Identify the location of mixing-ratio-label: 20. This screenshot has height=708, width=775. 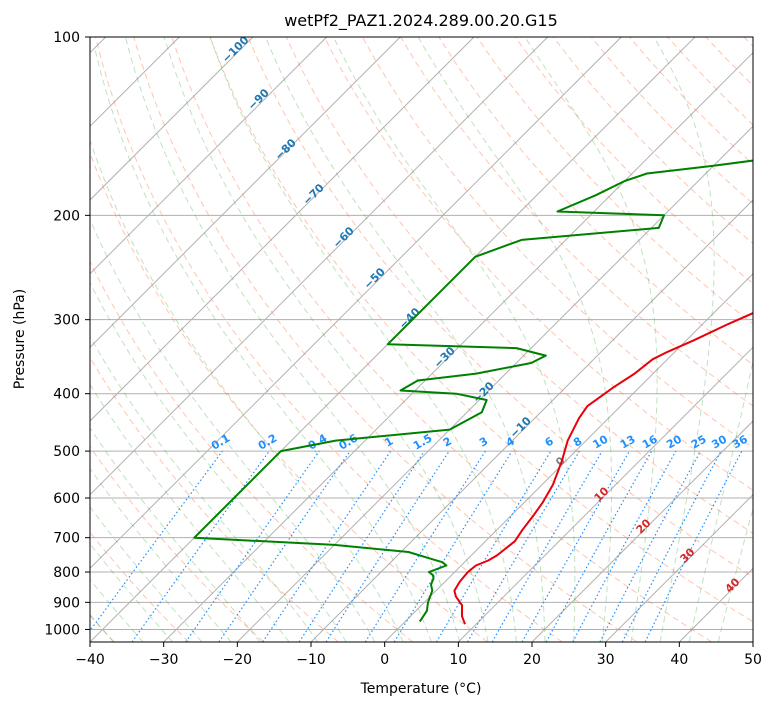
(674, 441).